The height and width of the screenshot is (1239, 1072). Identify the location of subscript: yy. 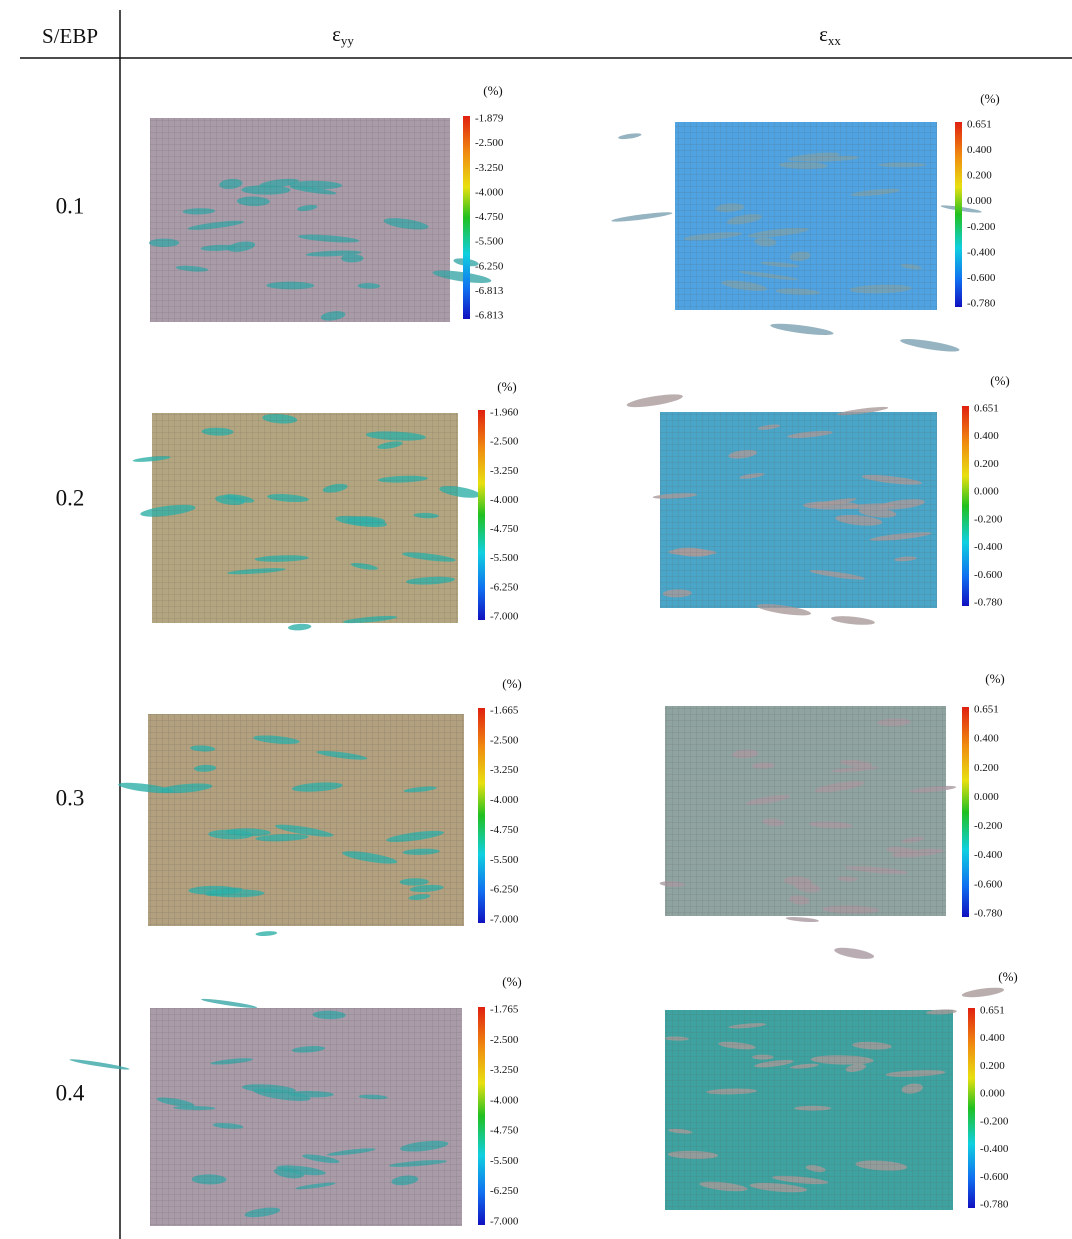
(348, 40).